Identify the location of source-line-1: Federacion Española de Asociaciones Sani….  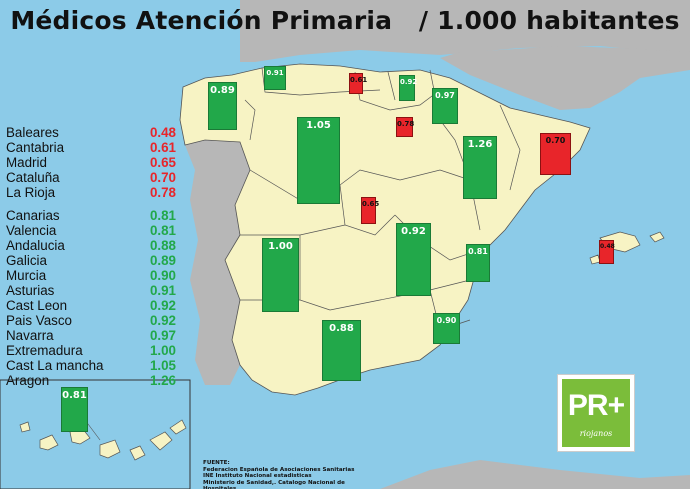
(279, 469).